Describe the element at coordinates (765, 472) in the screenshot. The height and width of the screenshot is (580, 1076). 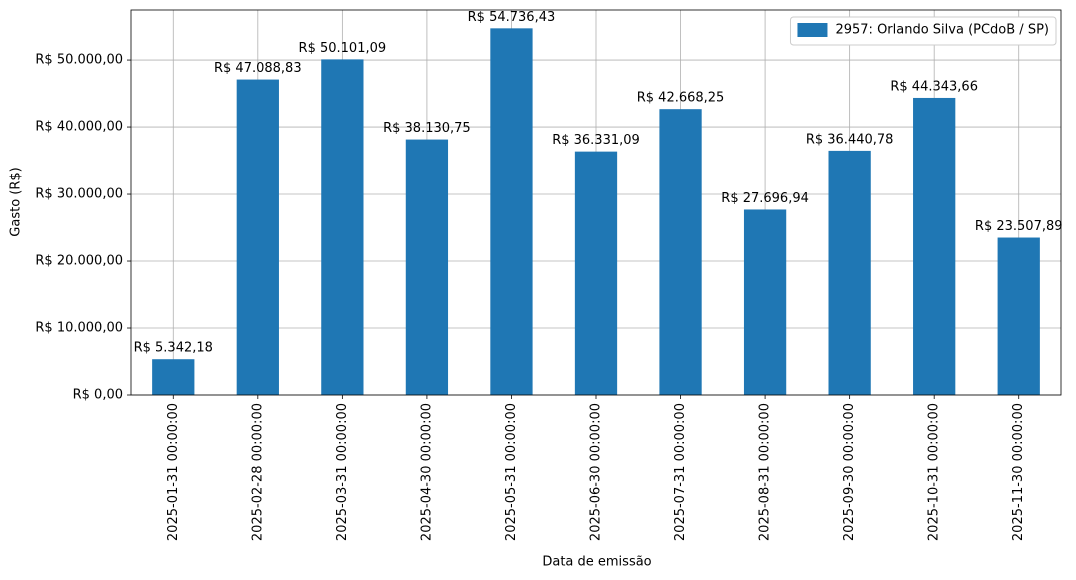
I see `x-tick-label: 2025-08-31 00:00:00` at that location.